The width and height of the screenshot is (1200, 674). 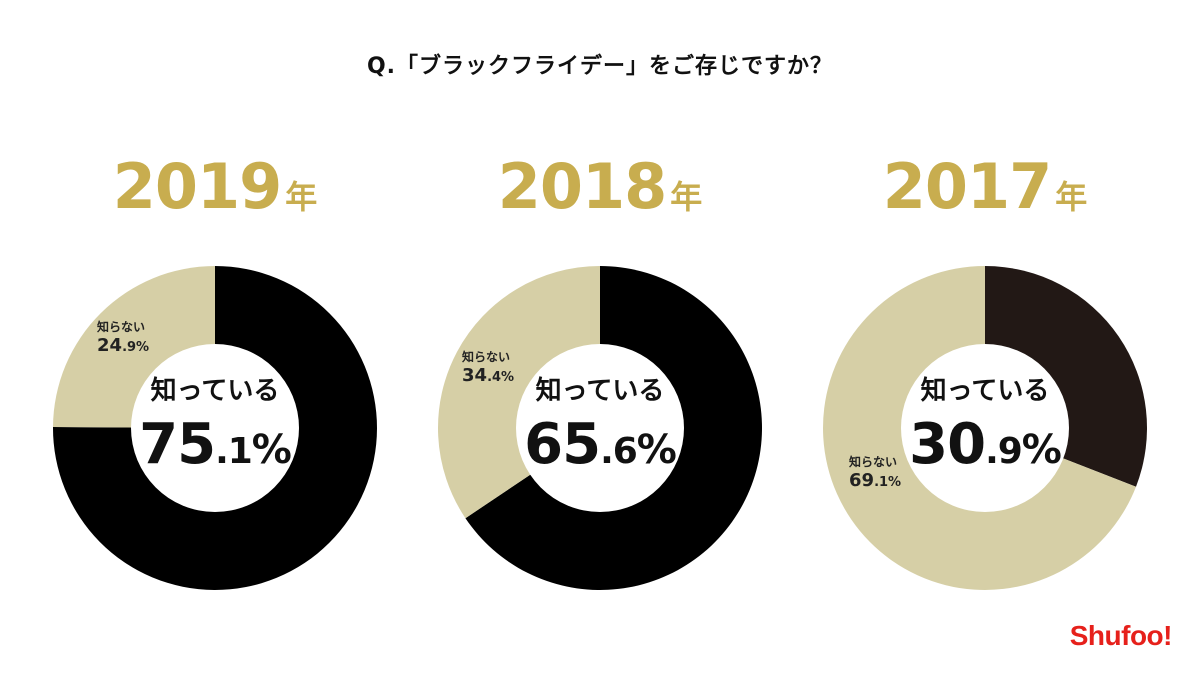 What do you see at coordinates (110, 345) in the screenshot?
I see `unknown-value-int: 24` at bounding box center [110, 345].